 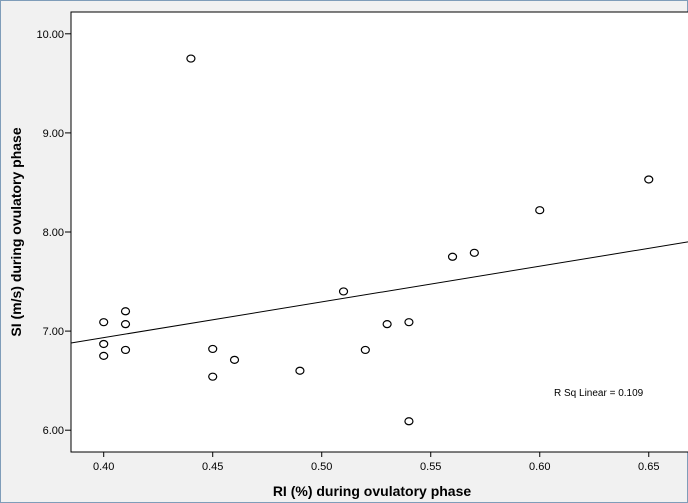 What do you see at coordinates (53, 233) in the screenshot?
I see `y-tick-label: 8.00` at bounding box center [53, 233].